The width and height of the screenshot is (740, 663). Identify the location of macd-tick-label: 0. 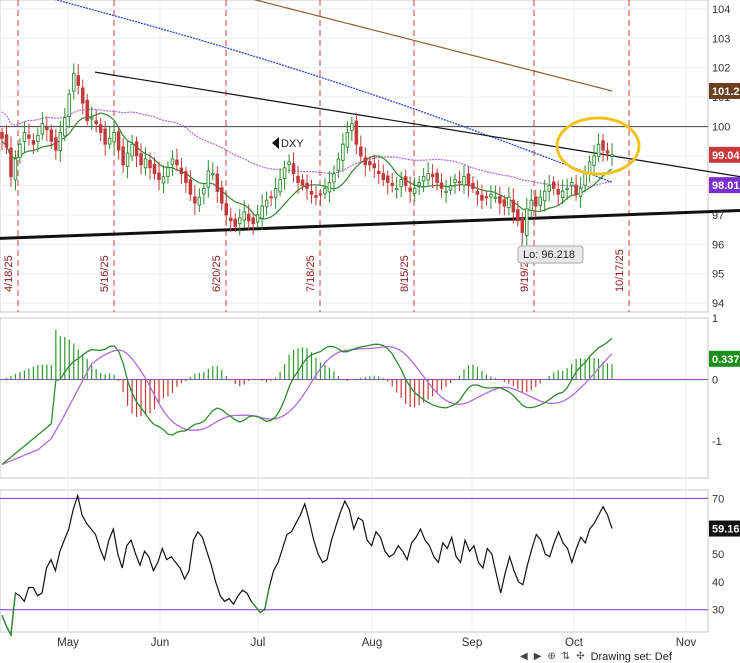
(715, 381).